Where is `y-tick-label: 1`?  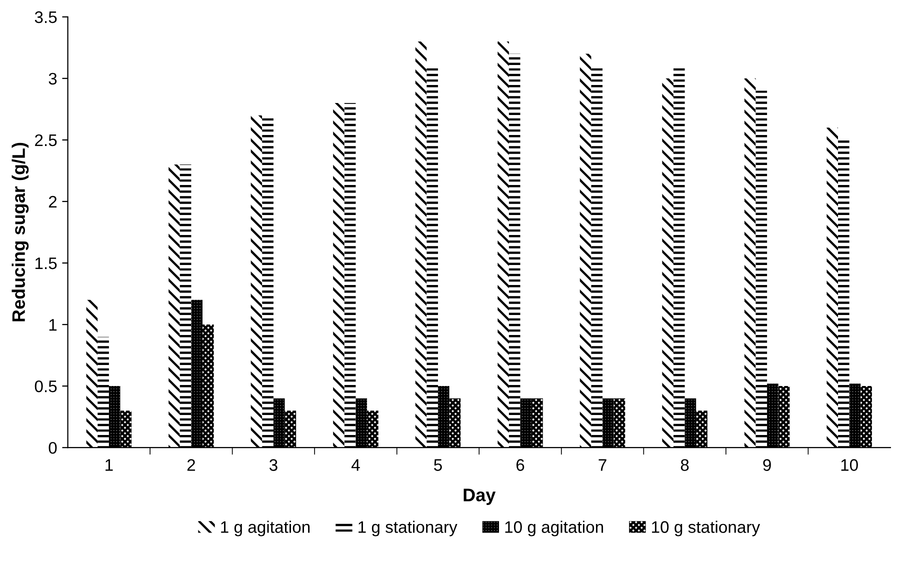 y-tick-label: 1 is located at coordinates (53, 325).